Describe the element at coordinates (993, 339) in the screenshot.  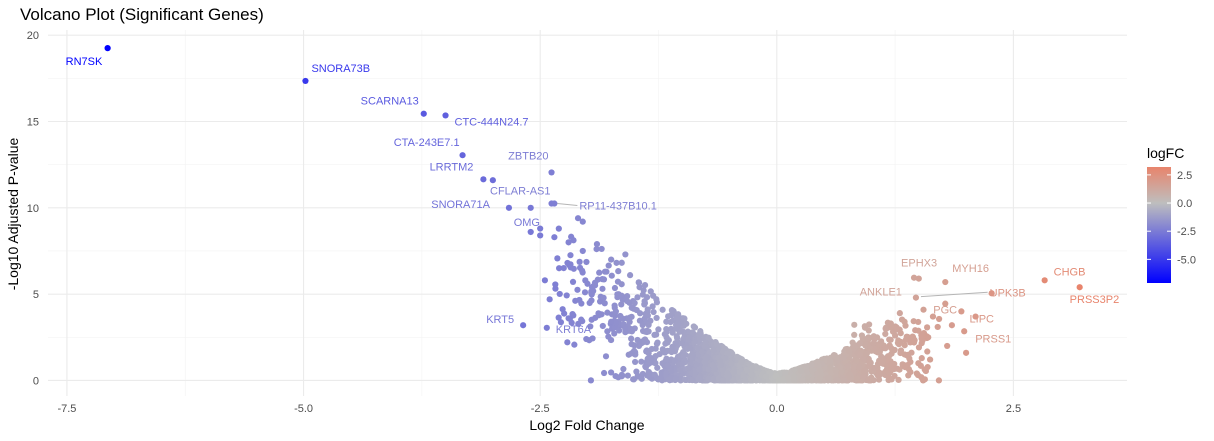
I see `gene-label: PRSS1` at that location.